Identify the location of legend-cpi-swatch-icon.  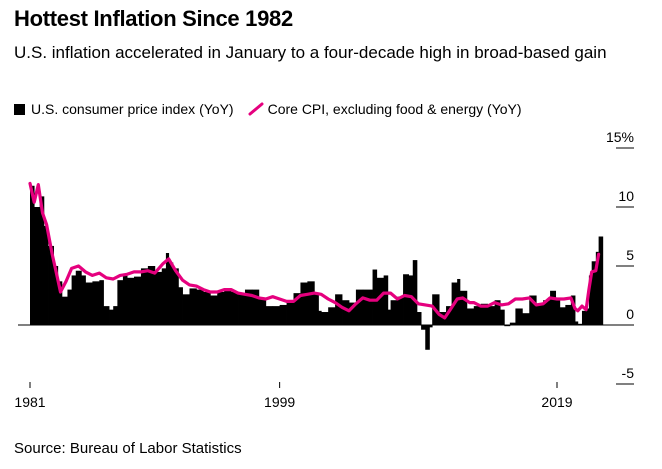
(19, 109).